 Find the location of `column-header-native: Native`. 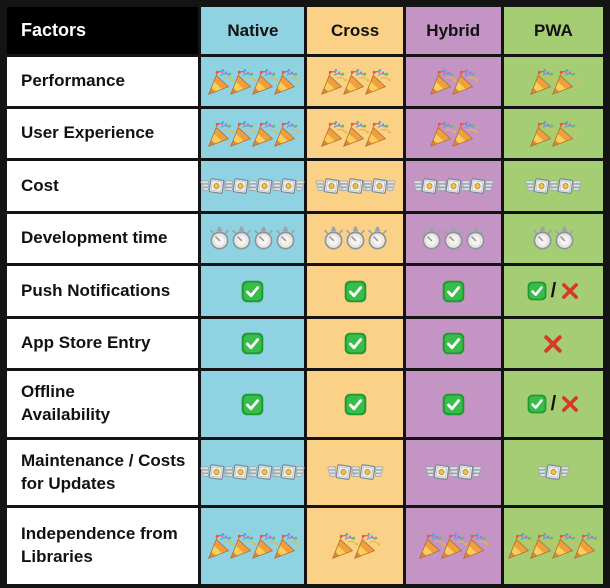

column-header-native: Native is located at coordinates (253, 30).